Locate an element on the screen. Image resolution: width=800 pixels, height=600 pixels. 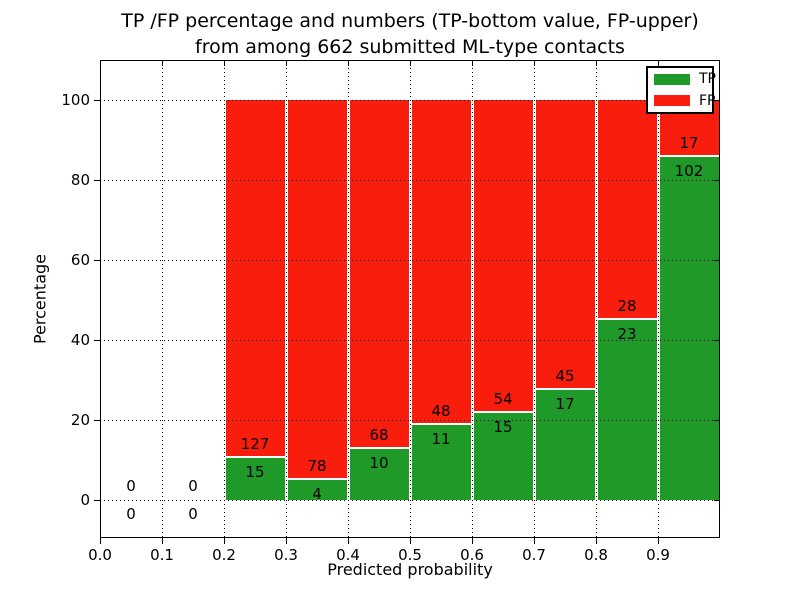
x-tick-label: 0.0 is located at coordinates (100, 555).